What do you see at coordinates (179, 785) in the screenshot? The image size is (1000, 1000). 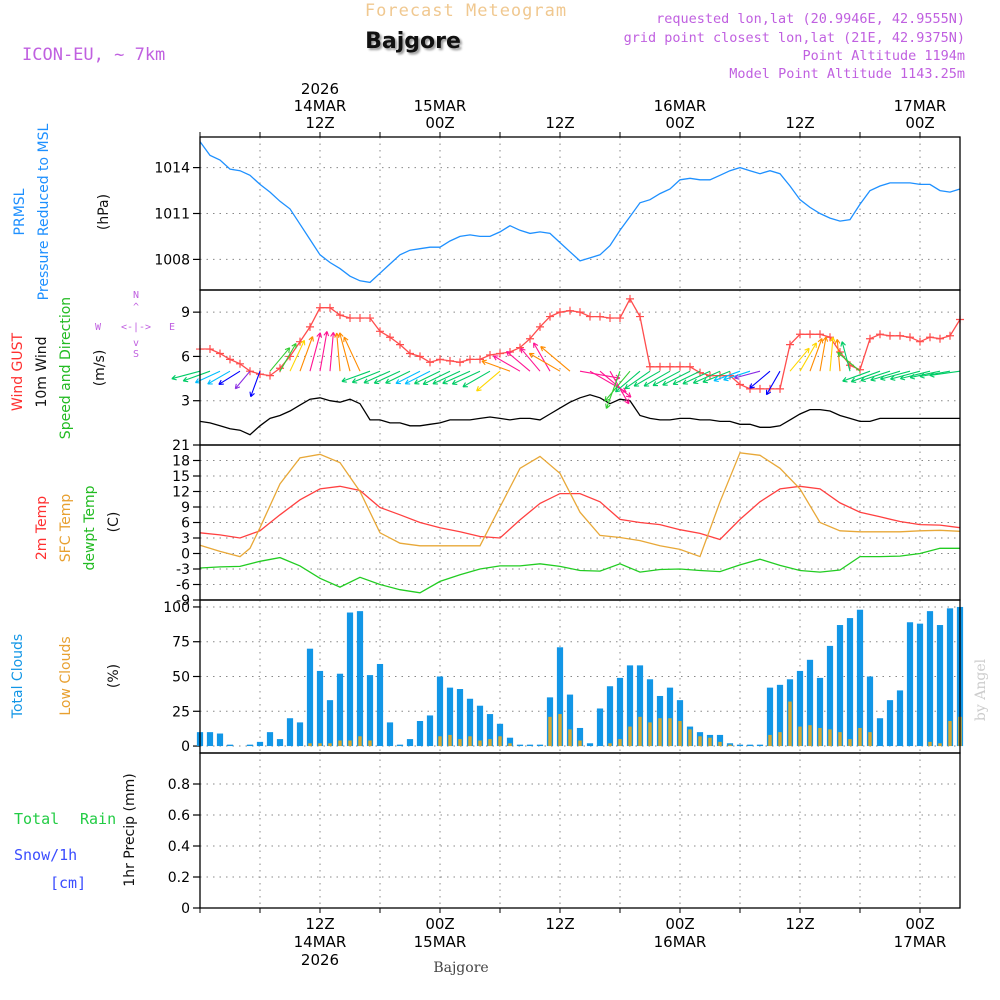 I see `y-tick-label: 0.8` at bounding box center [179, 785].